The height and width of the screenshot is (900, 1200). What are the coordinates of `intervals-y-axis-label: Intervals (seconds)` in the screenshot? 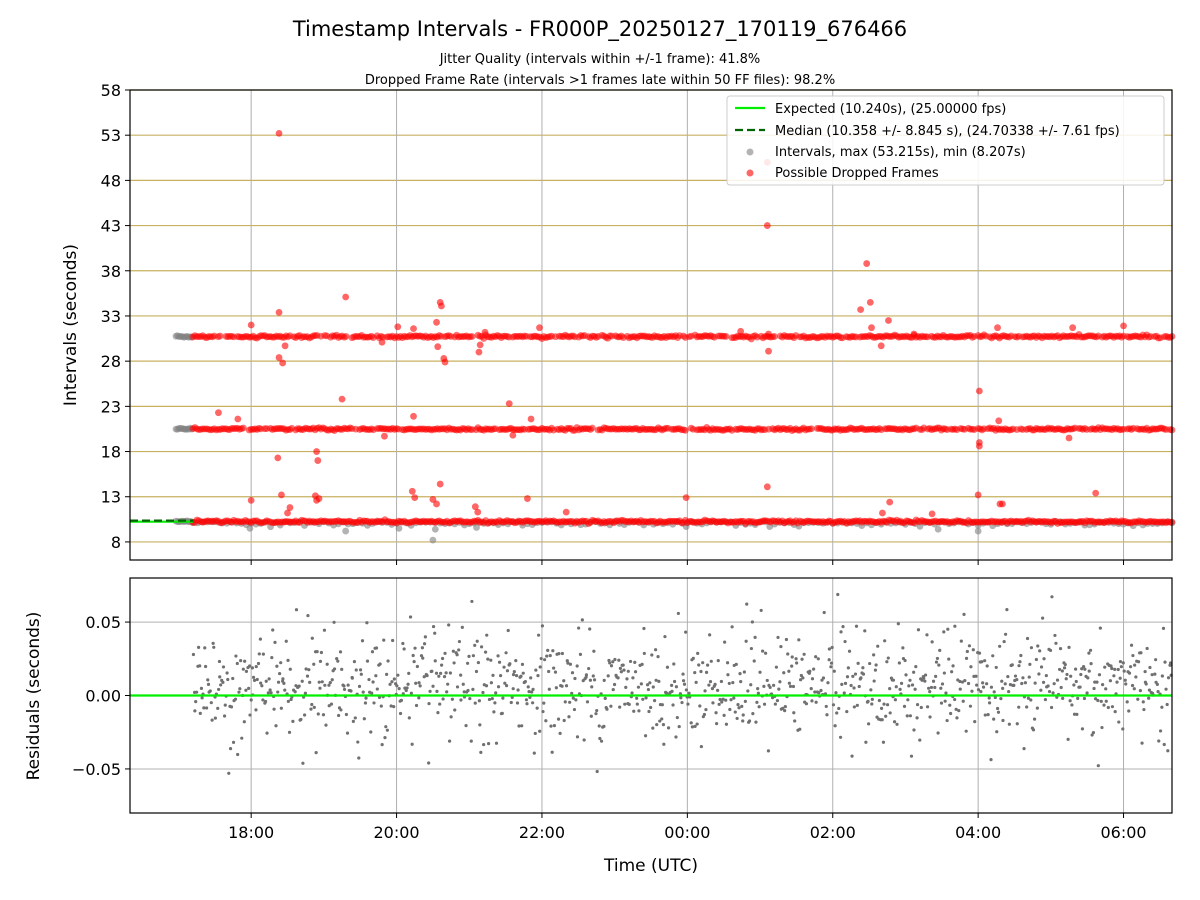 It's located at (71, 325).